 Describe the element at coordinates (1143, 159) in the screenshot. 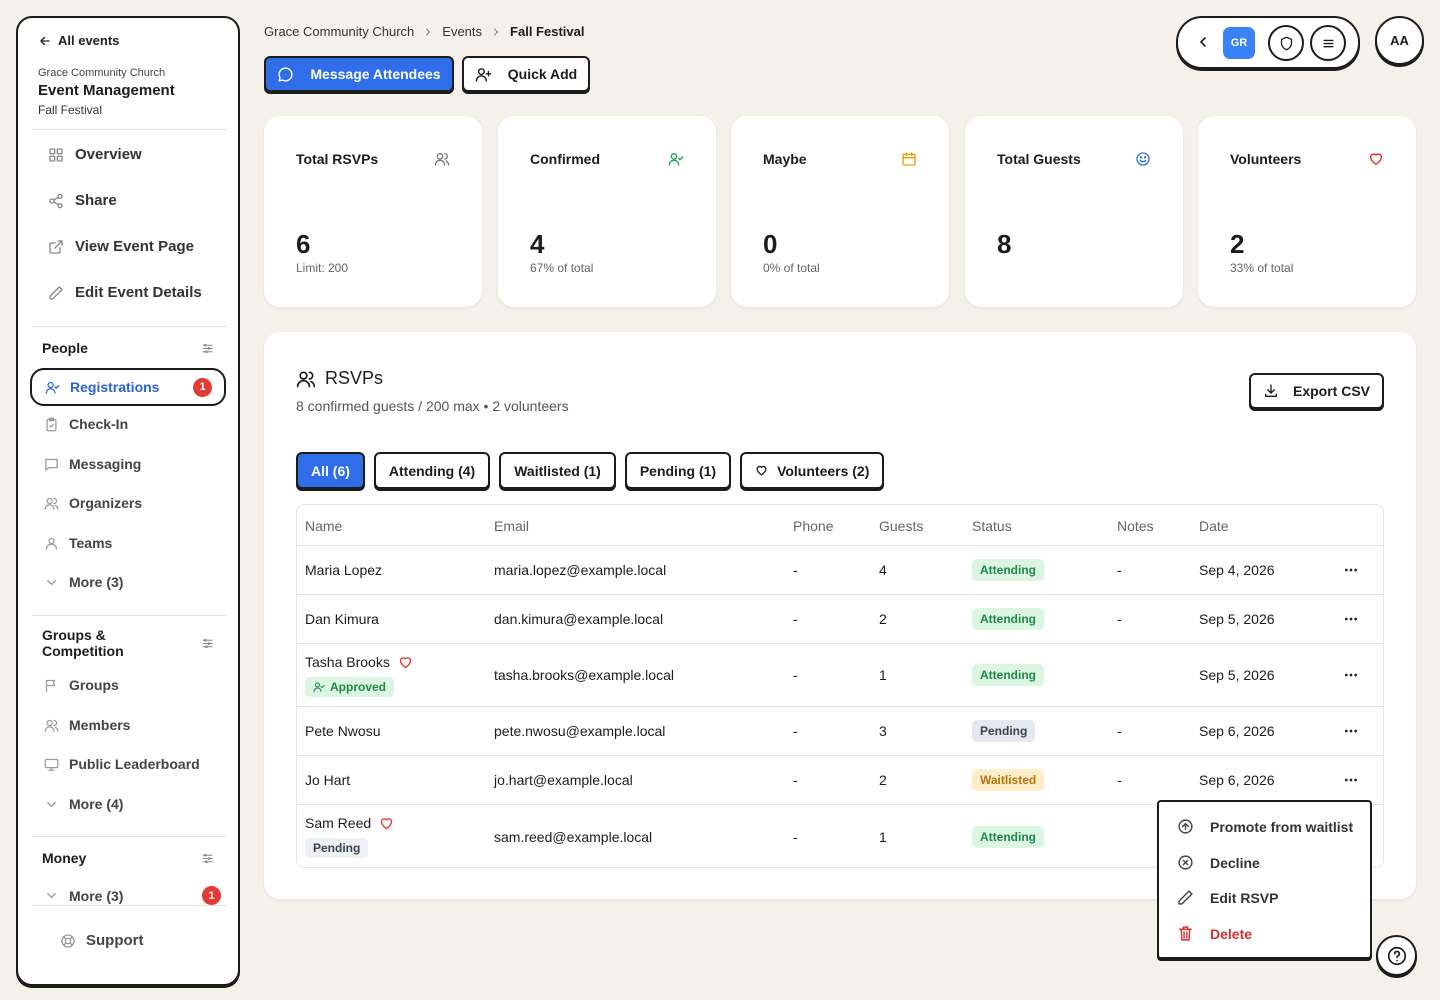

I see `smile-icon` at that location.